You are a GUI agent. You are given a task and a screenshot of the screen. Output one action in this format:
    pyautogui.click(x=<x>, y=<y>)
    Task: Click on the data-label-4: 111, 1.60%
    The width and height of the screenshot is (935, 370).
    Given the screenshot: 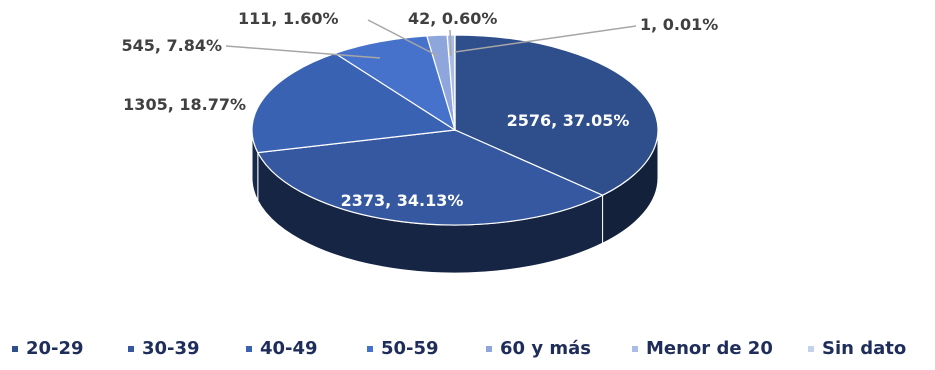 What is the action you would take?
    pyautogui.click(x=288, y=18)
    